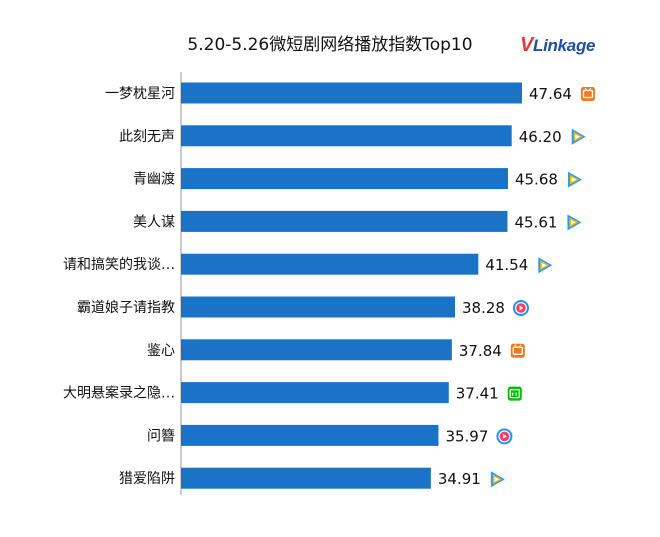  I want to click on value-label: 41.54, so click(506, 265).